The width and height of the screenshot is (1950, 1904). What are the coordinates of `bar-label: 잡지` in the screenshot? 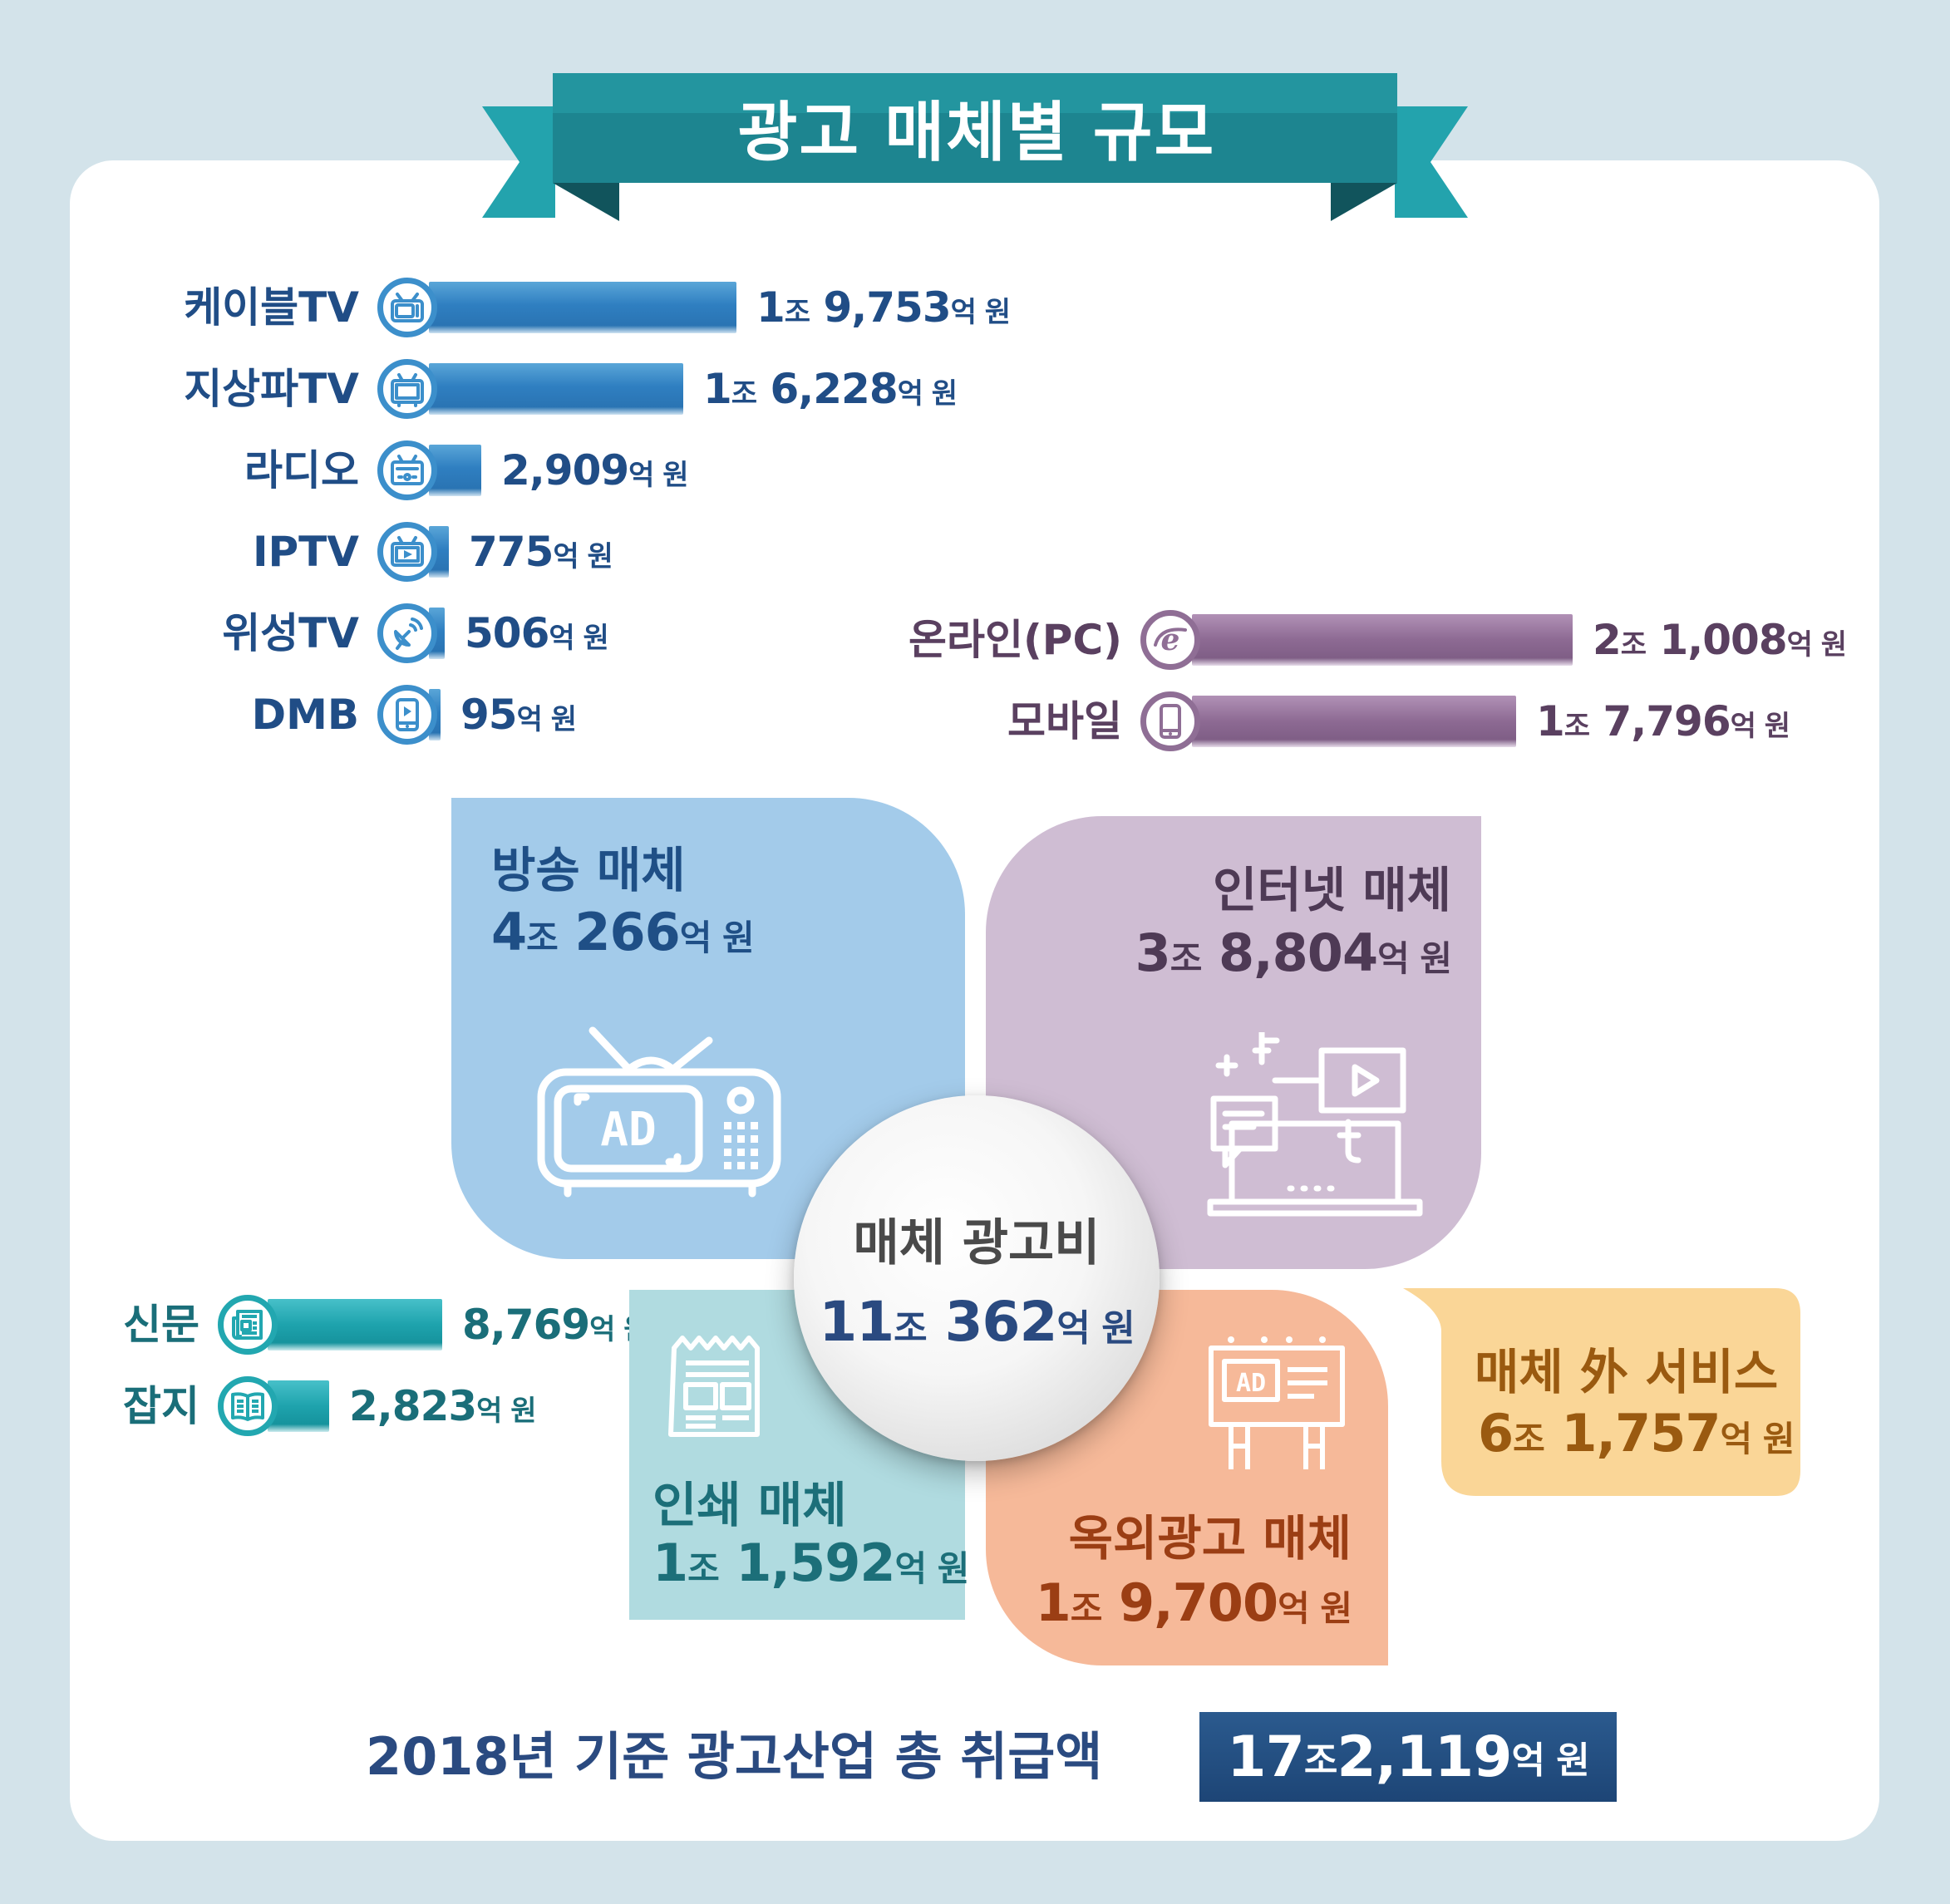 It's located at (161, 1406).